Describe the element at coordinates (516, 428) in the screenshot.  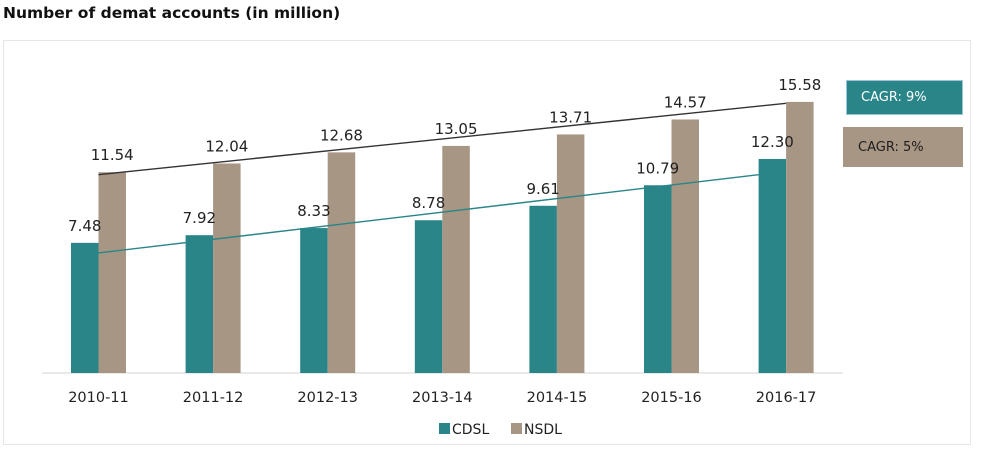
I see `legend-swatch-nsdl` at that location.